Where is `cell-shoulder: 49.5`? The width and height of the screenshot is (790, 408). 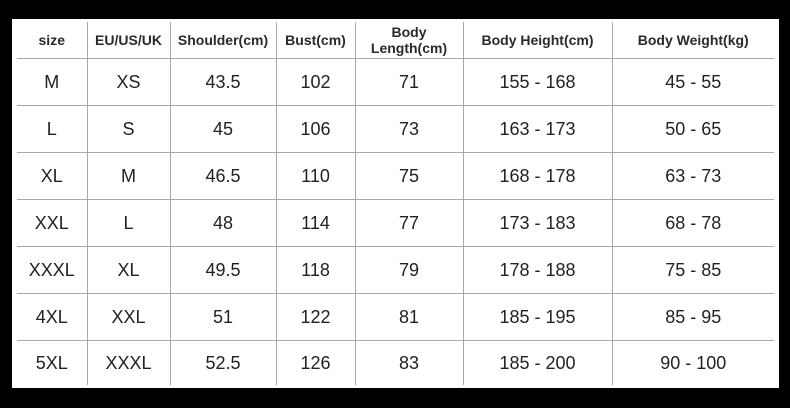
cell-shoulder: 49.5 is located at coordinates (222, 270).